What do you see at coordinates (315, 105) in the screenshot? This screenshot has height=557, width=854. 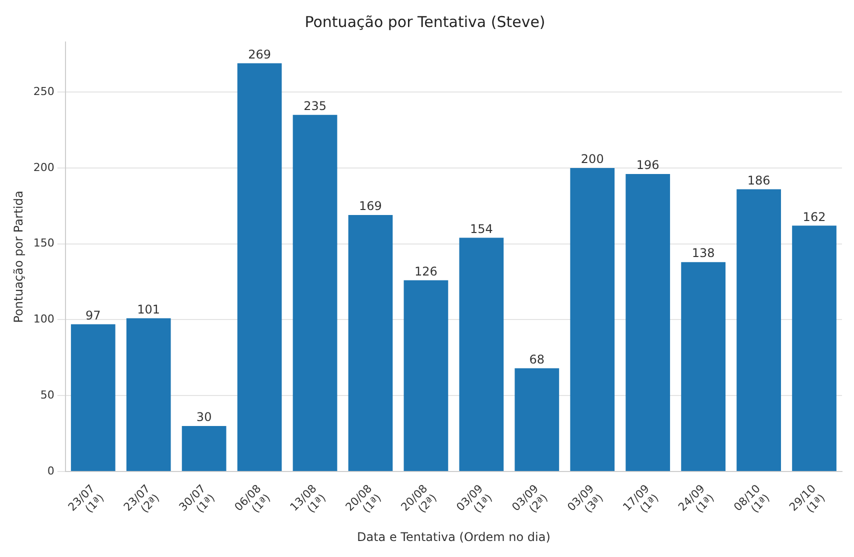 I see `data-label: 235` at bounding box center [315, 105].